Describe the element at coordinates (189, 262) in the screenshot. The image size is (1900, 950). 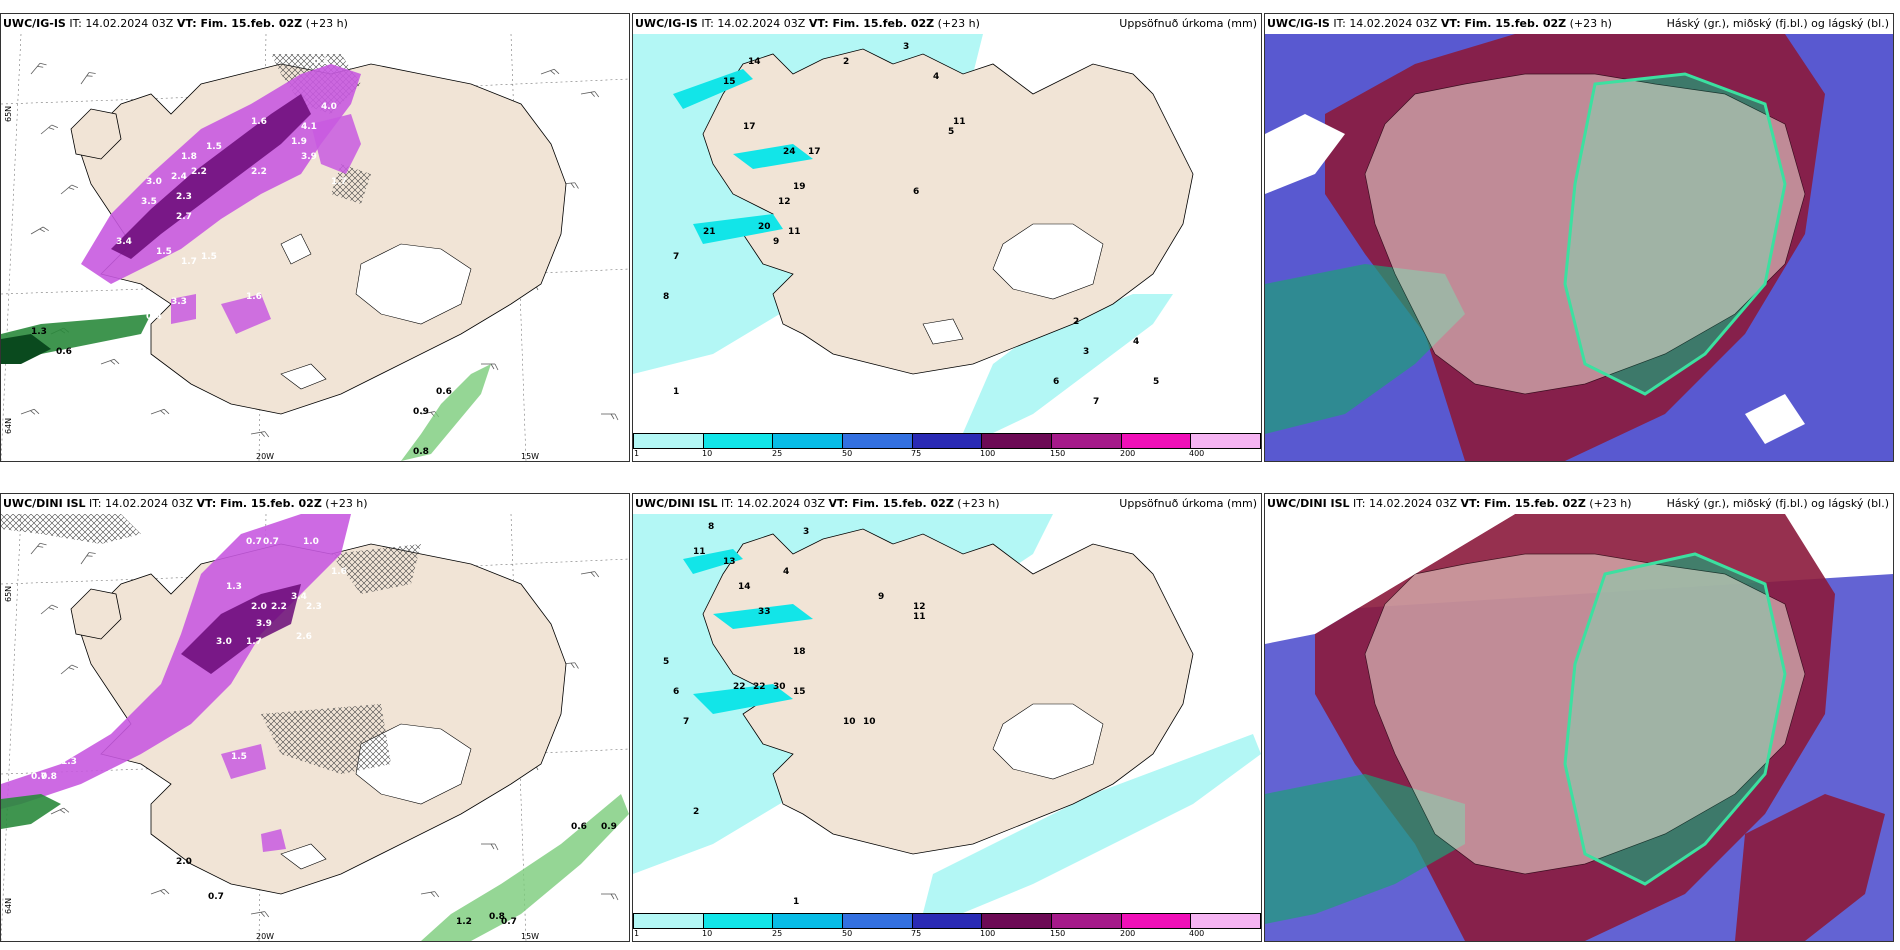
I see `value-label: 1.7` at that location.